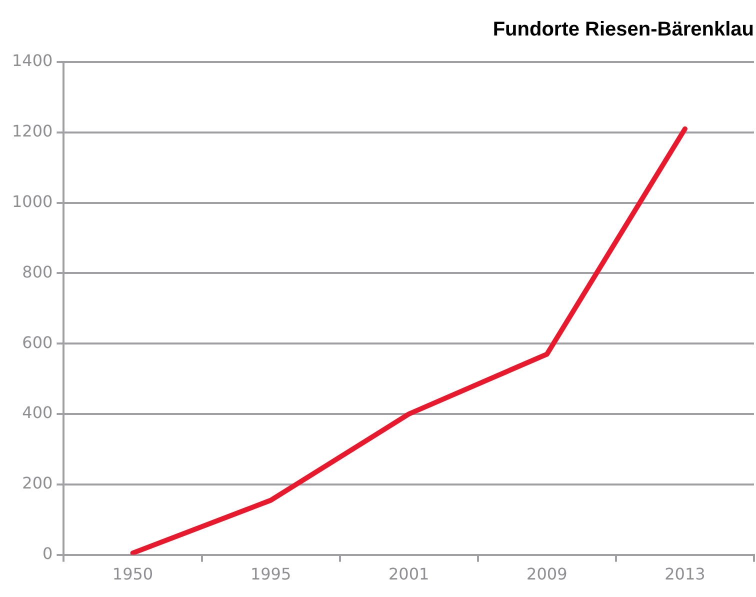  Describe the element at coordinates (32, 131) in the screenshot. I see `y-tick-label: 1200` at that location.